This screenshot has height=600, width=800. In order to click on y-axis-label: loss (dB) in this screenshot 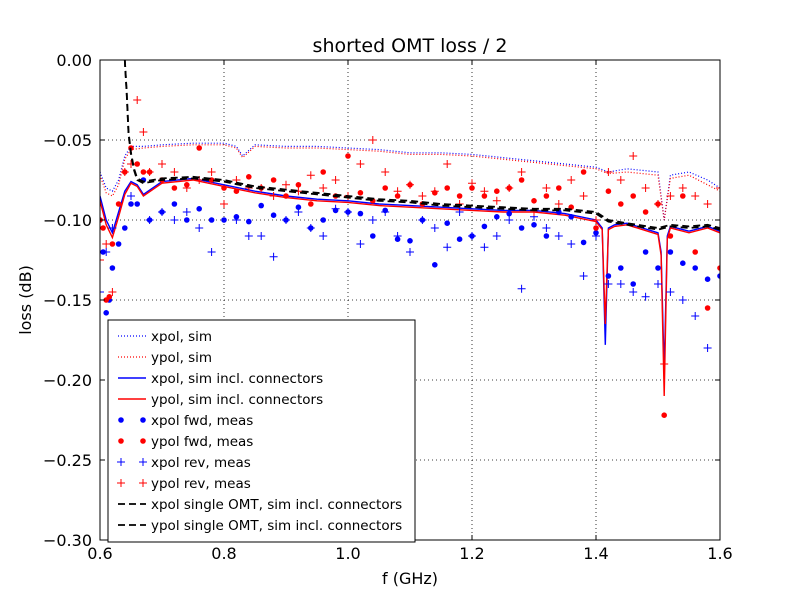, I will do `click(25, 300)`.